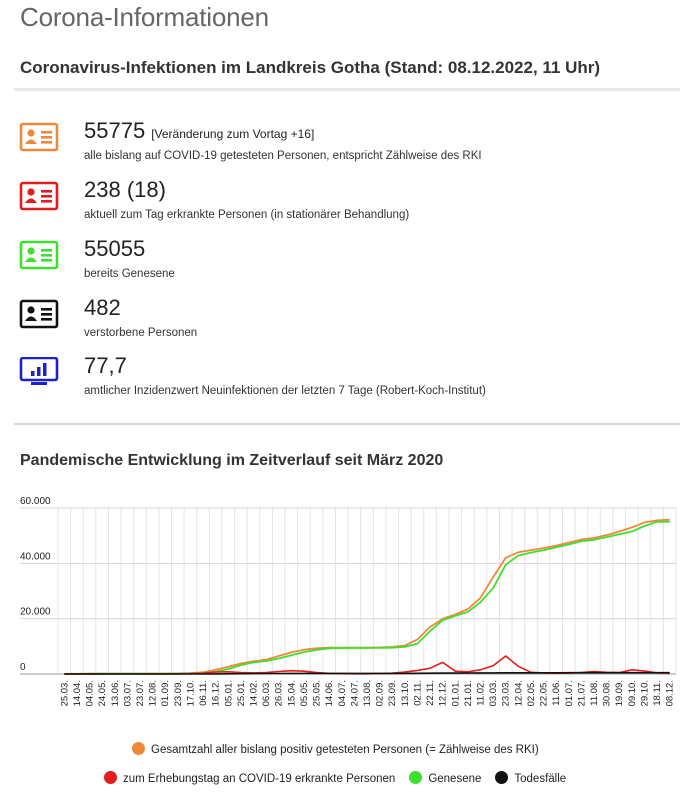 This screenshot has width=696, height=797. Describe the element at coordinates (493, 693) in the screenshot. I see `x-tick-label: 03.03.` at that location.